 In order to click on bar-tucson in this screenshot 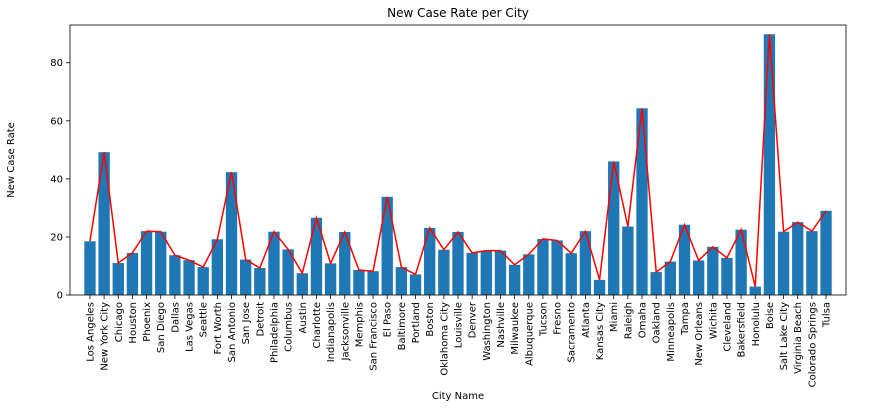, I will do `click(543, 266)`.